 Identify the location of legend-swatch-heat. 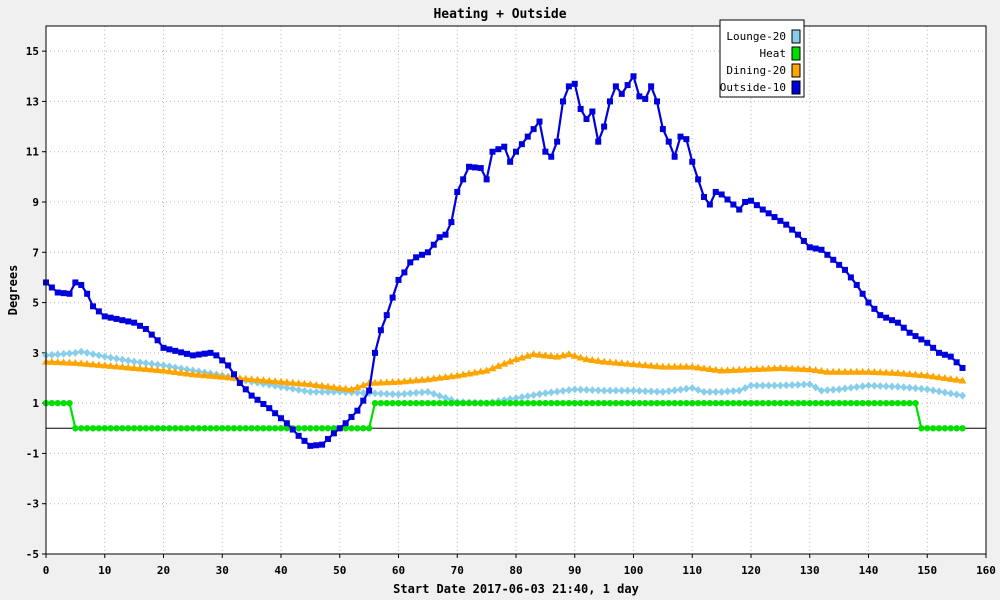
(796, 53).